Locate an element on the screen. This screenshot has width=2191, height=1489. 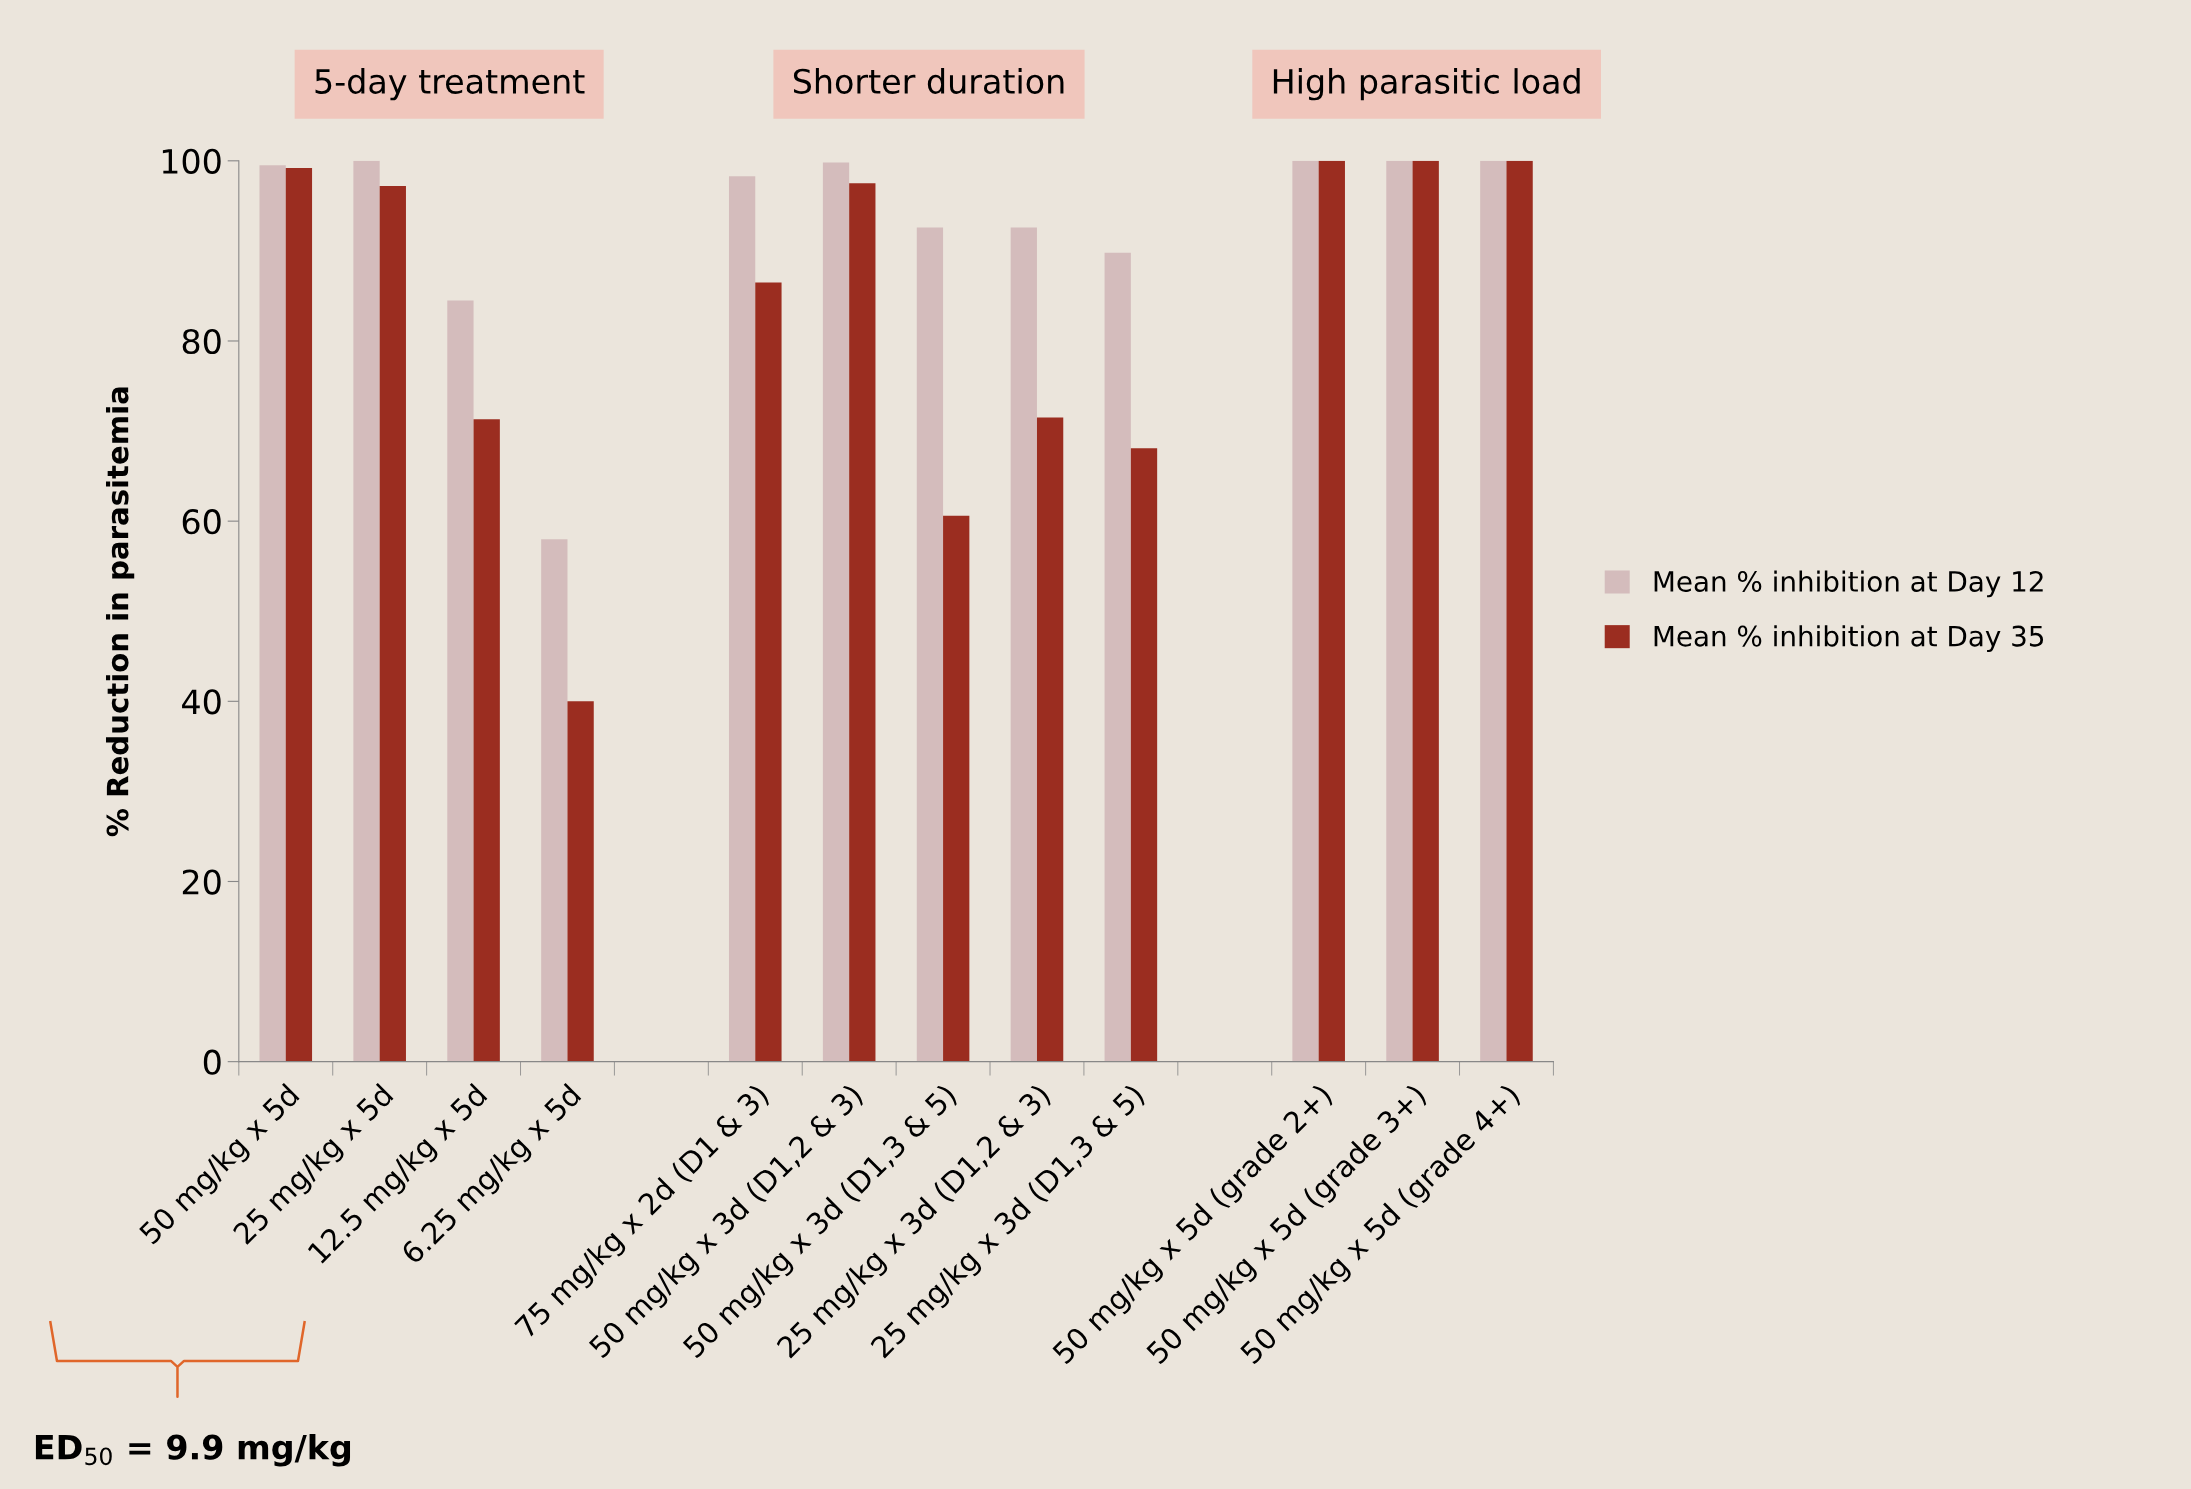
y-tick-label: 20 is located at coordinates (201, 882).